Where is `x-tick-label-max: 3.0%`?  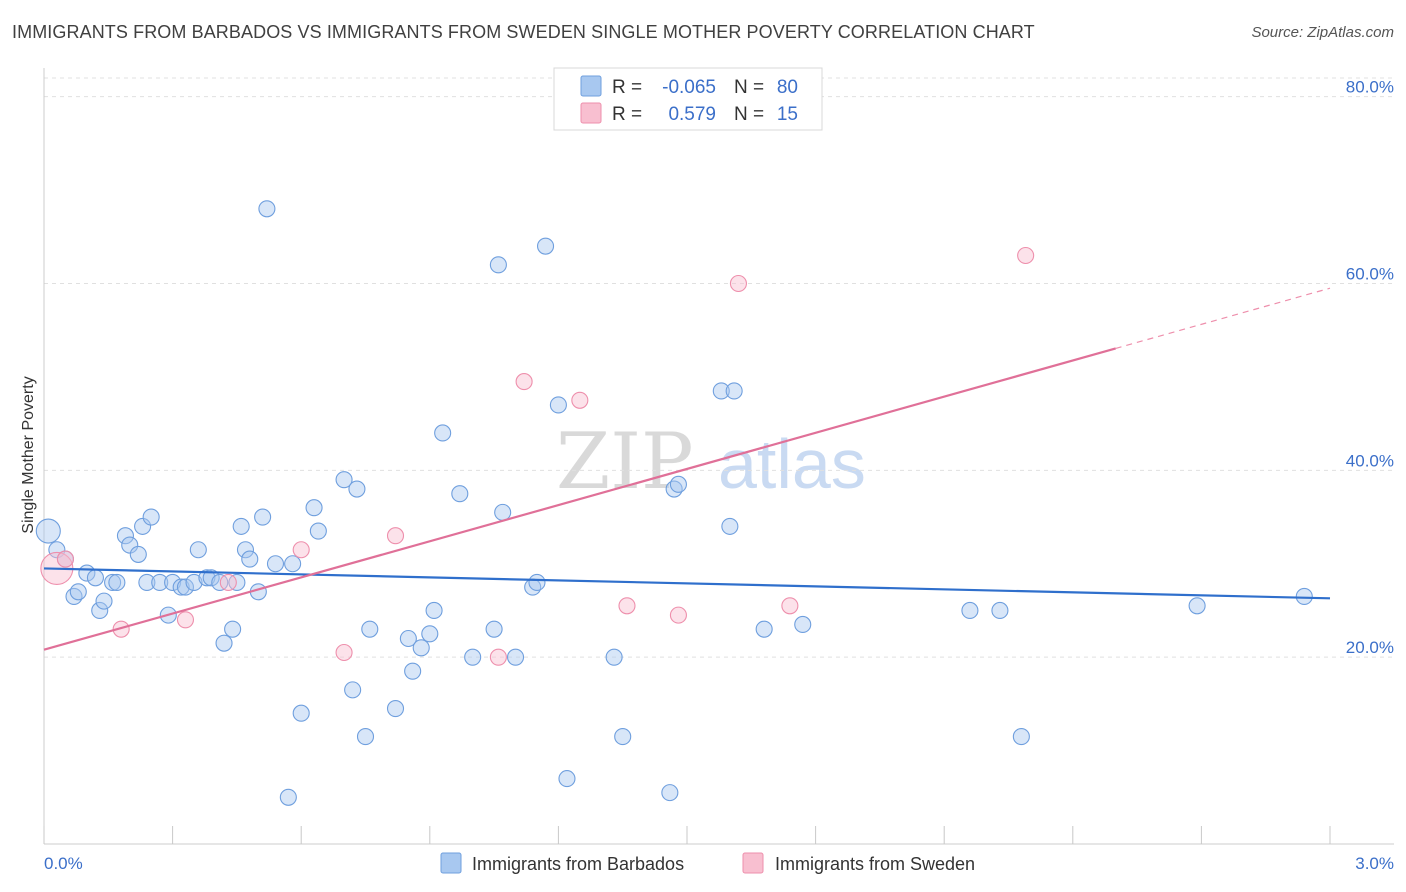 x-tick-label-max: 3.0% is located at coordinates (1374, 863).